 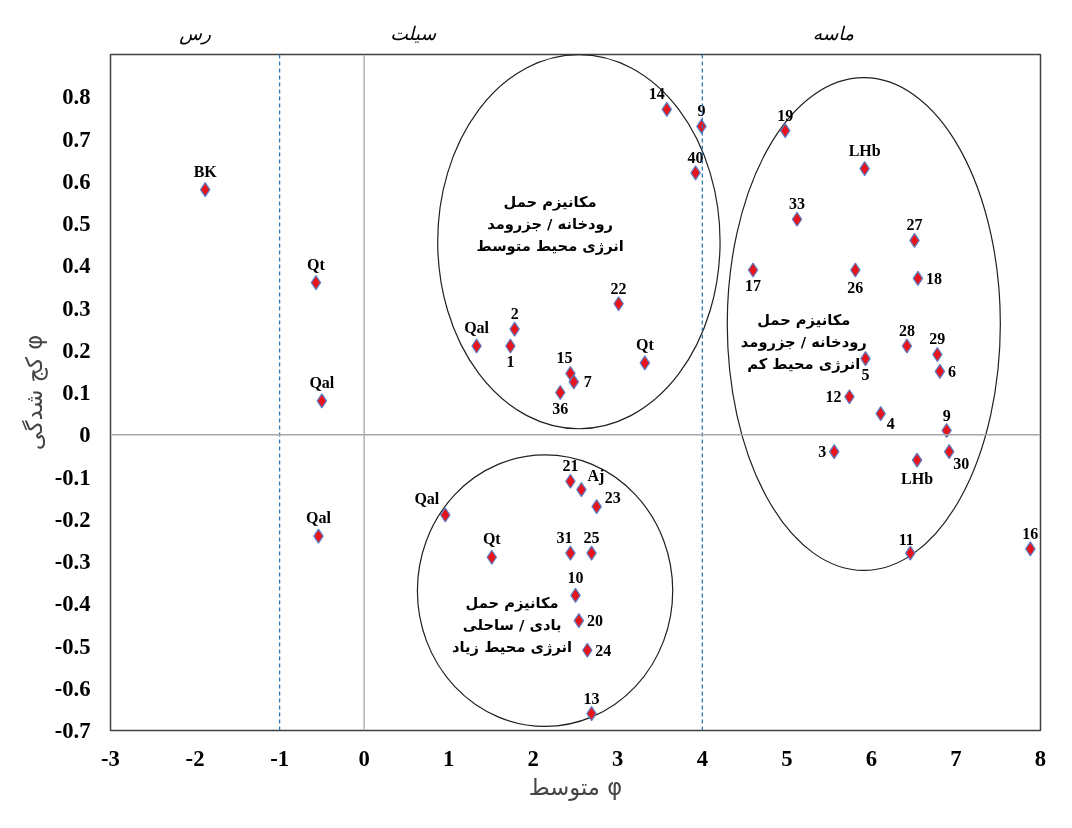 I want to click on x-tick-label: -3, so click(x=110, y=758).